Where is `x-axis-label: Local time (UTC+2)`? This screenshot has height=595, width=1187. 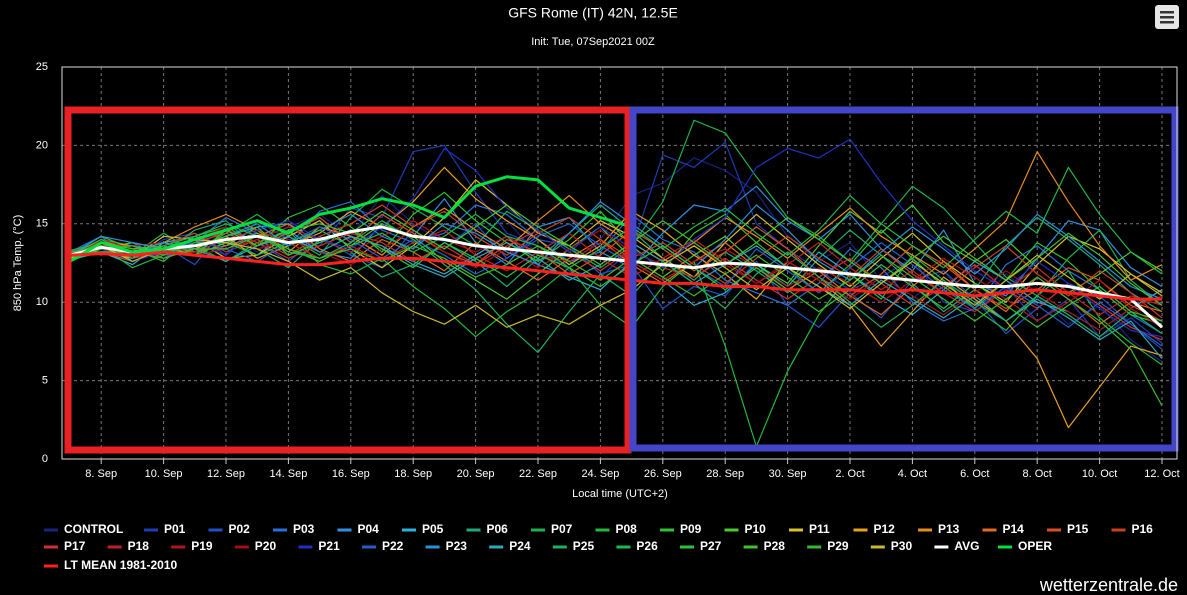
x-axis-label: Local time (UTC+2) is located at coordinates (620, 494).